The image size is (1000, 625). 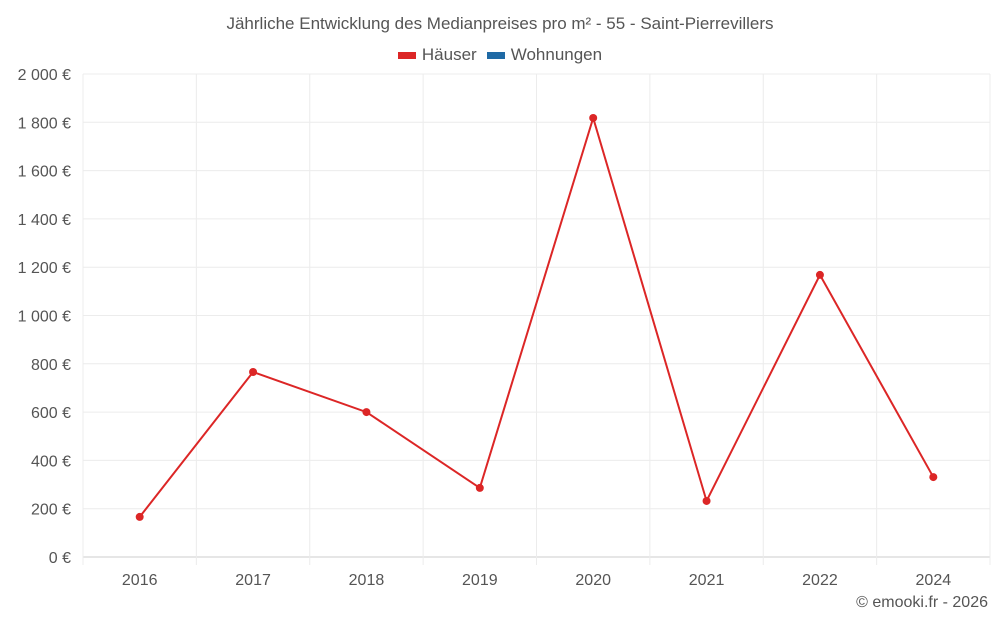 I want to click on x-tick-label: 2021, so click(x=707, y=580).